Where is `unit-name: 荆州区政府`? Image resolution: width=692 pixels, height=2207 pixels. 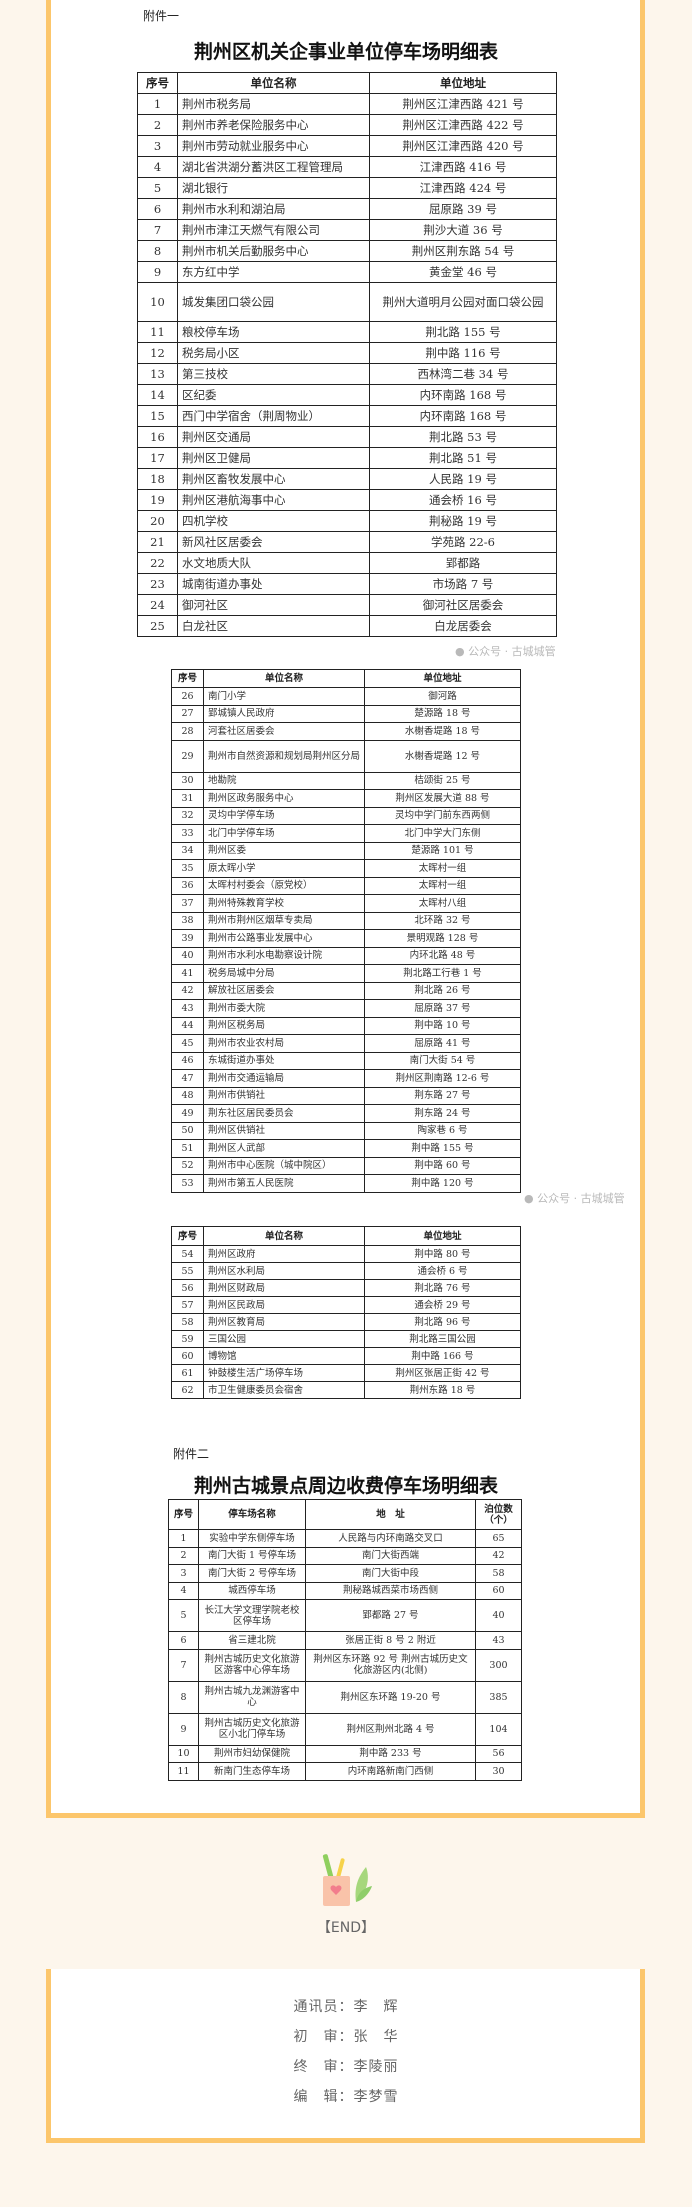
unit-name: 荆州区政府 is located at coordinates (284, 1254).